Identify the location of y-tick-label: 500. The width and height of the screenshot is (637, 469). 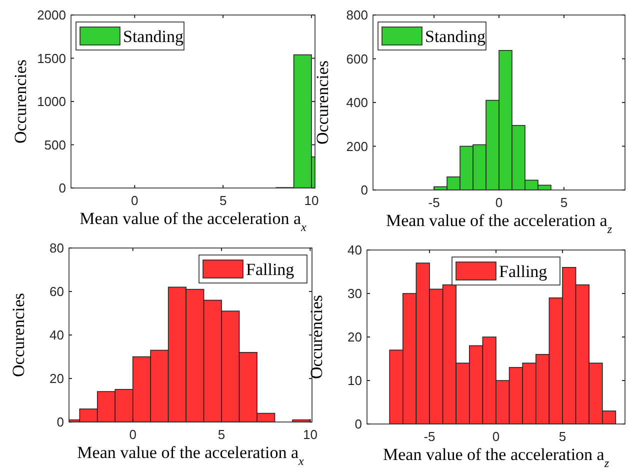
(55, 144).